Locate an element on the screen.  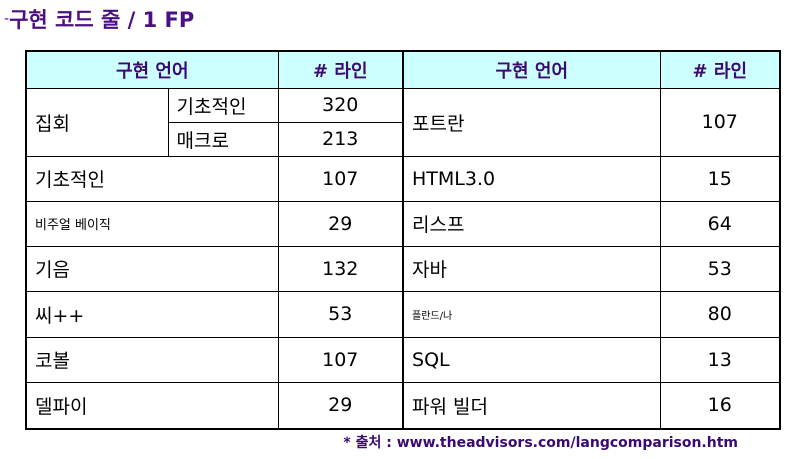
lang-cell: SQL is located at coordinates (531, 359).